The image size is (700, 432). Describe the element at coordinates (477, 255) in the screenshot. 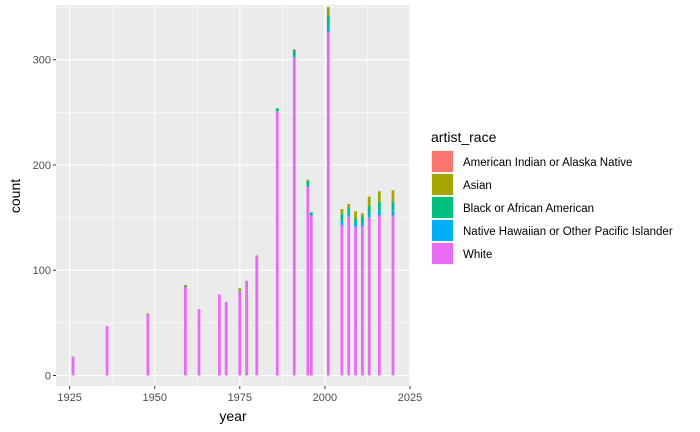

I see `legend-label: White` at that location.